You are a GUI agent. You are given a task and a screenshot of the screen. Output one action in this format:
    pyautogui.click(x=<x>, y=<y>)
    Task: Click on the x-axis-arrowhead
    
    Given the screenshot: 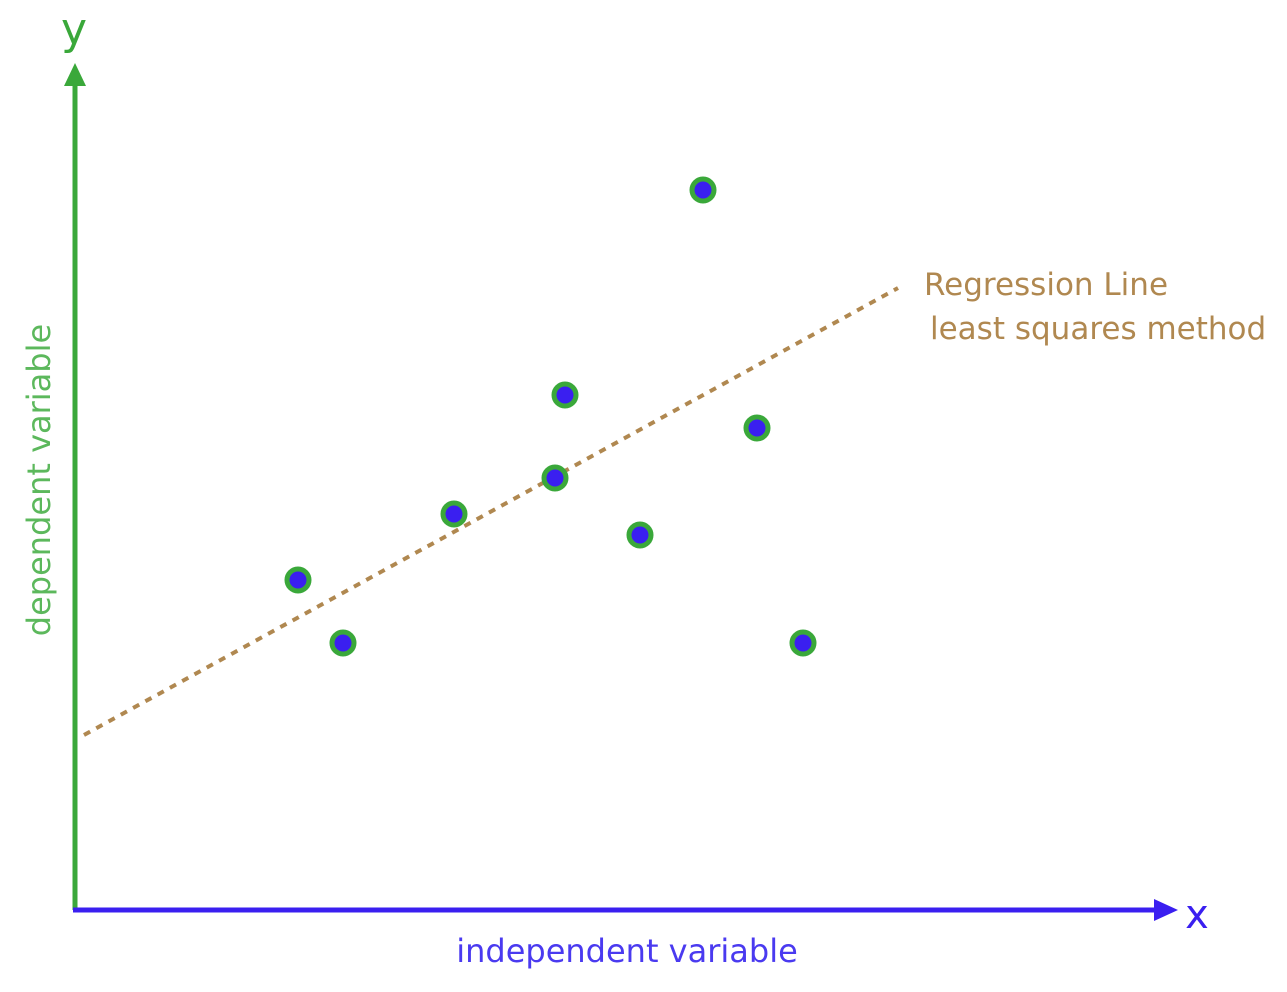 What is the action you would take?
    pyautogui.click(x=1166, y=910)
    